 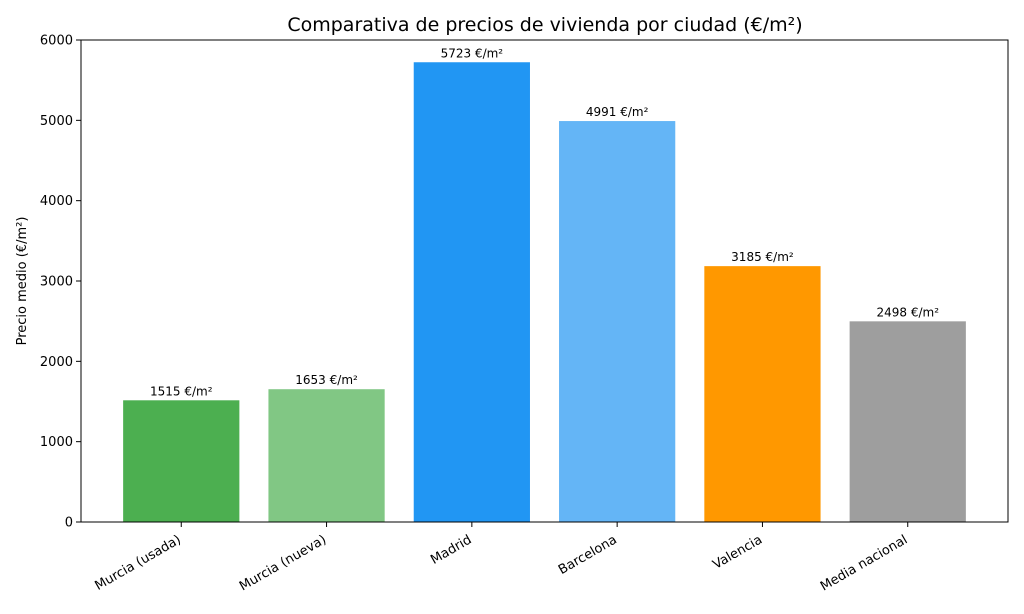 I want to click on y-tick-label-6: 6000, so click(x=56, y=41).